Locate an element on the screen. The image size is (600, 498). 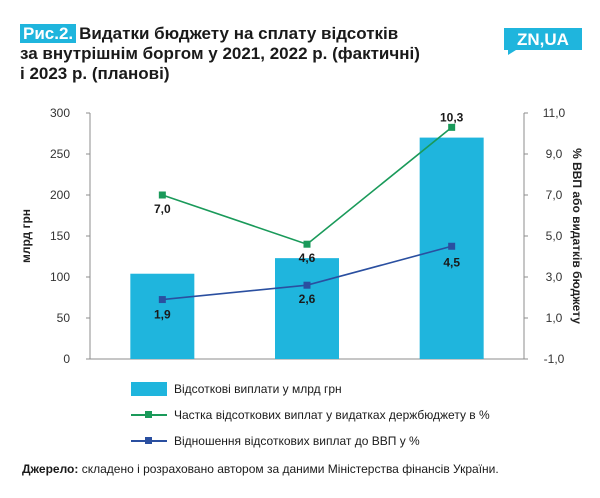
y-axis-label: млрд грн is located at coordinates (26, 236).